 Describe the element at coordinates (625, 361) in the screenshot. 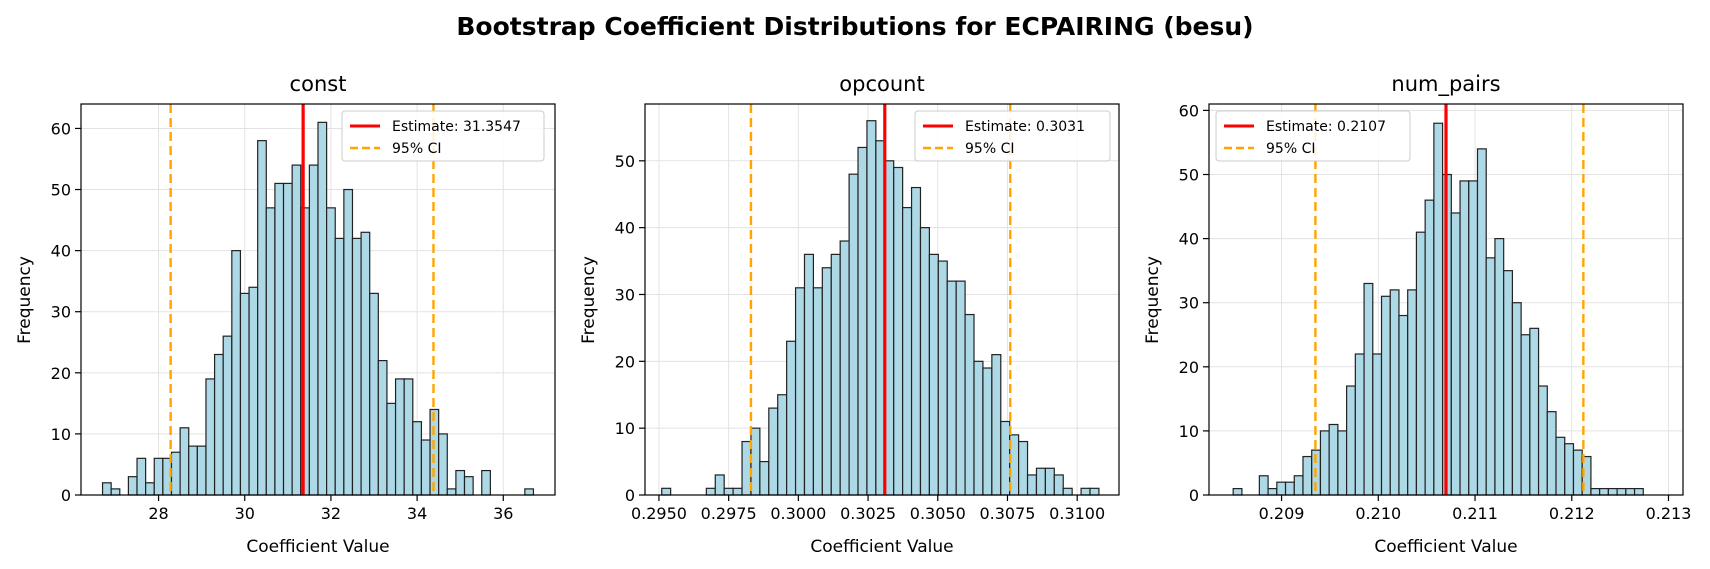

I see `y-tick-label: 20` at that location.